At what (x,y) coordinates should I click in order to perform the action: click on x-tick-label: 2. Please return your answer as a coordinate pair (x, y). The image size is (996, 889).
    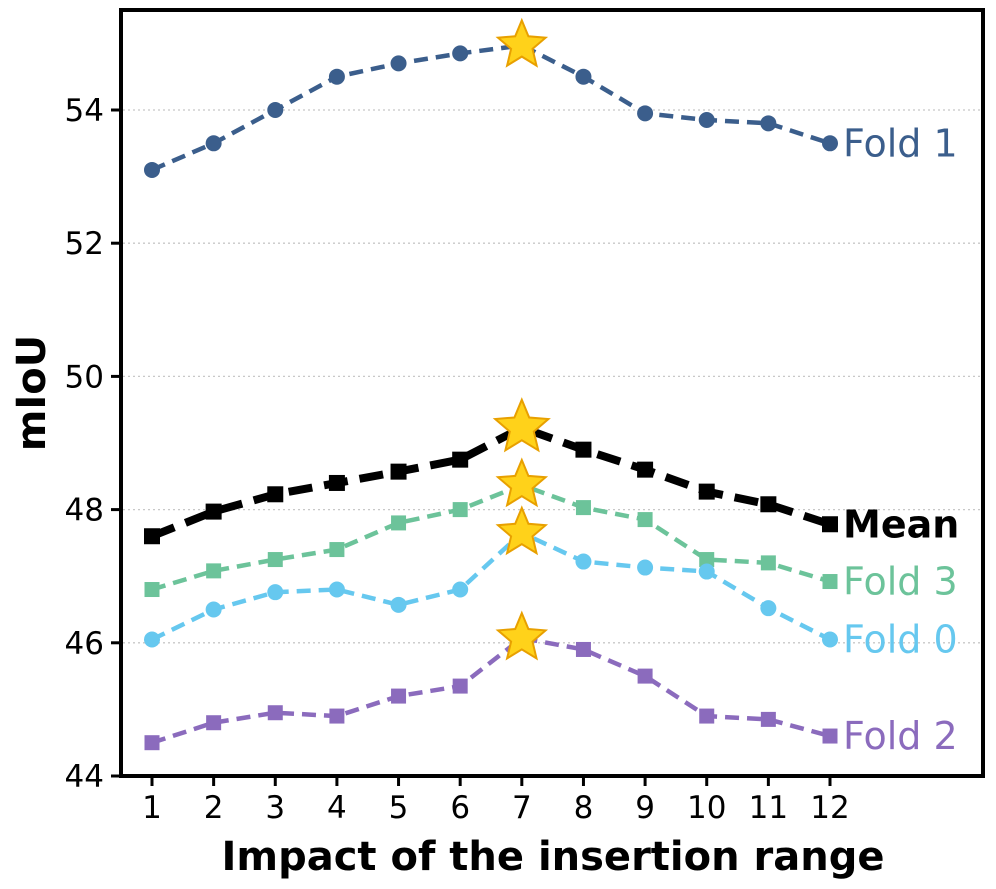
    Looking at the image, I should click on (214, 808).